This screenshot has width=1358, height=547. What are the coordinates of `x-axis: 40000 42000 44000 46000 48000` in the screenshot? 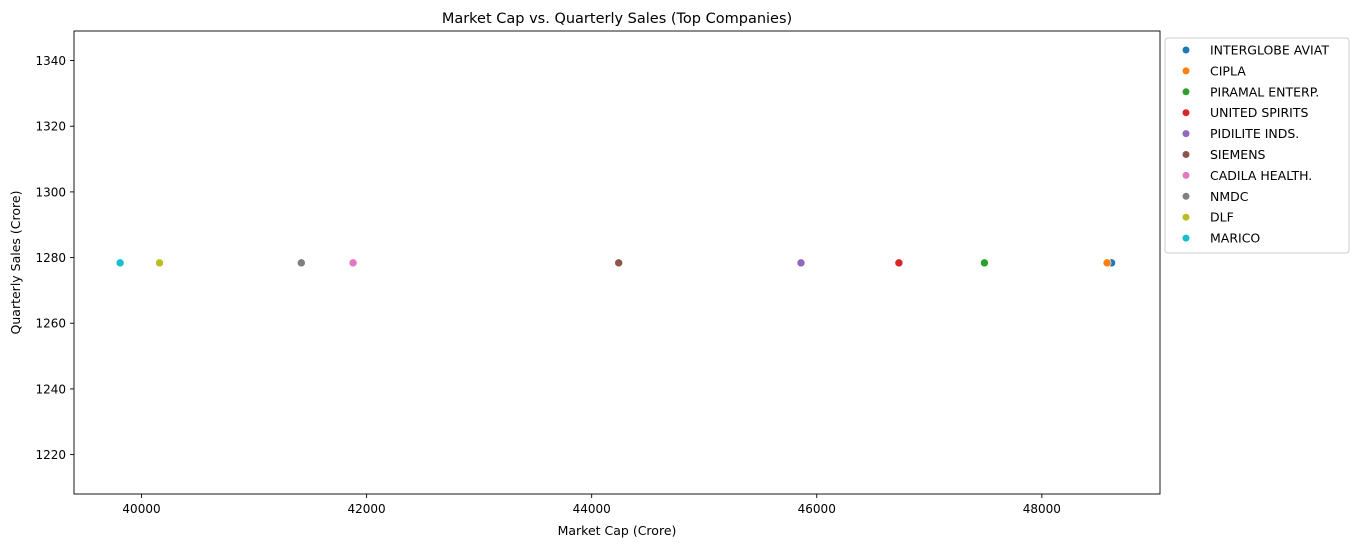 It's located at (591, 505).